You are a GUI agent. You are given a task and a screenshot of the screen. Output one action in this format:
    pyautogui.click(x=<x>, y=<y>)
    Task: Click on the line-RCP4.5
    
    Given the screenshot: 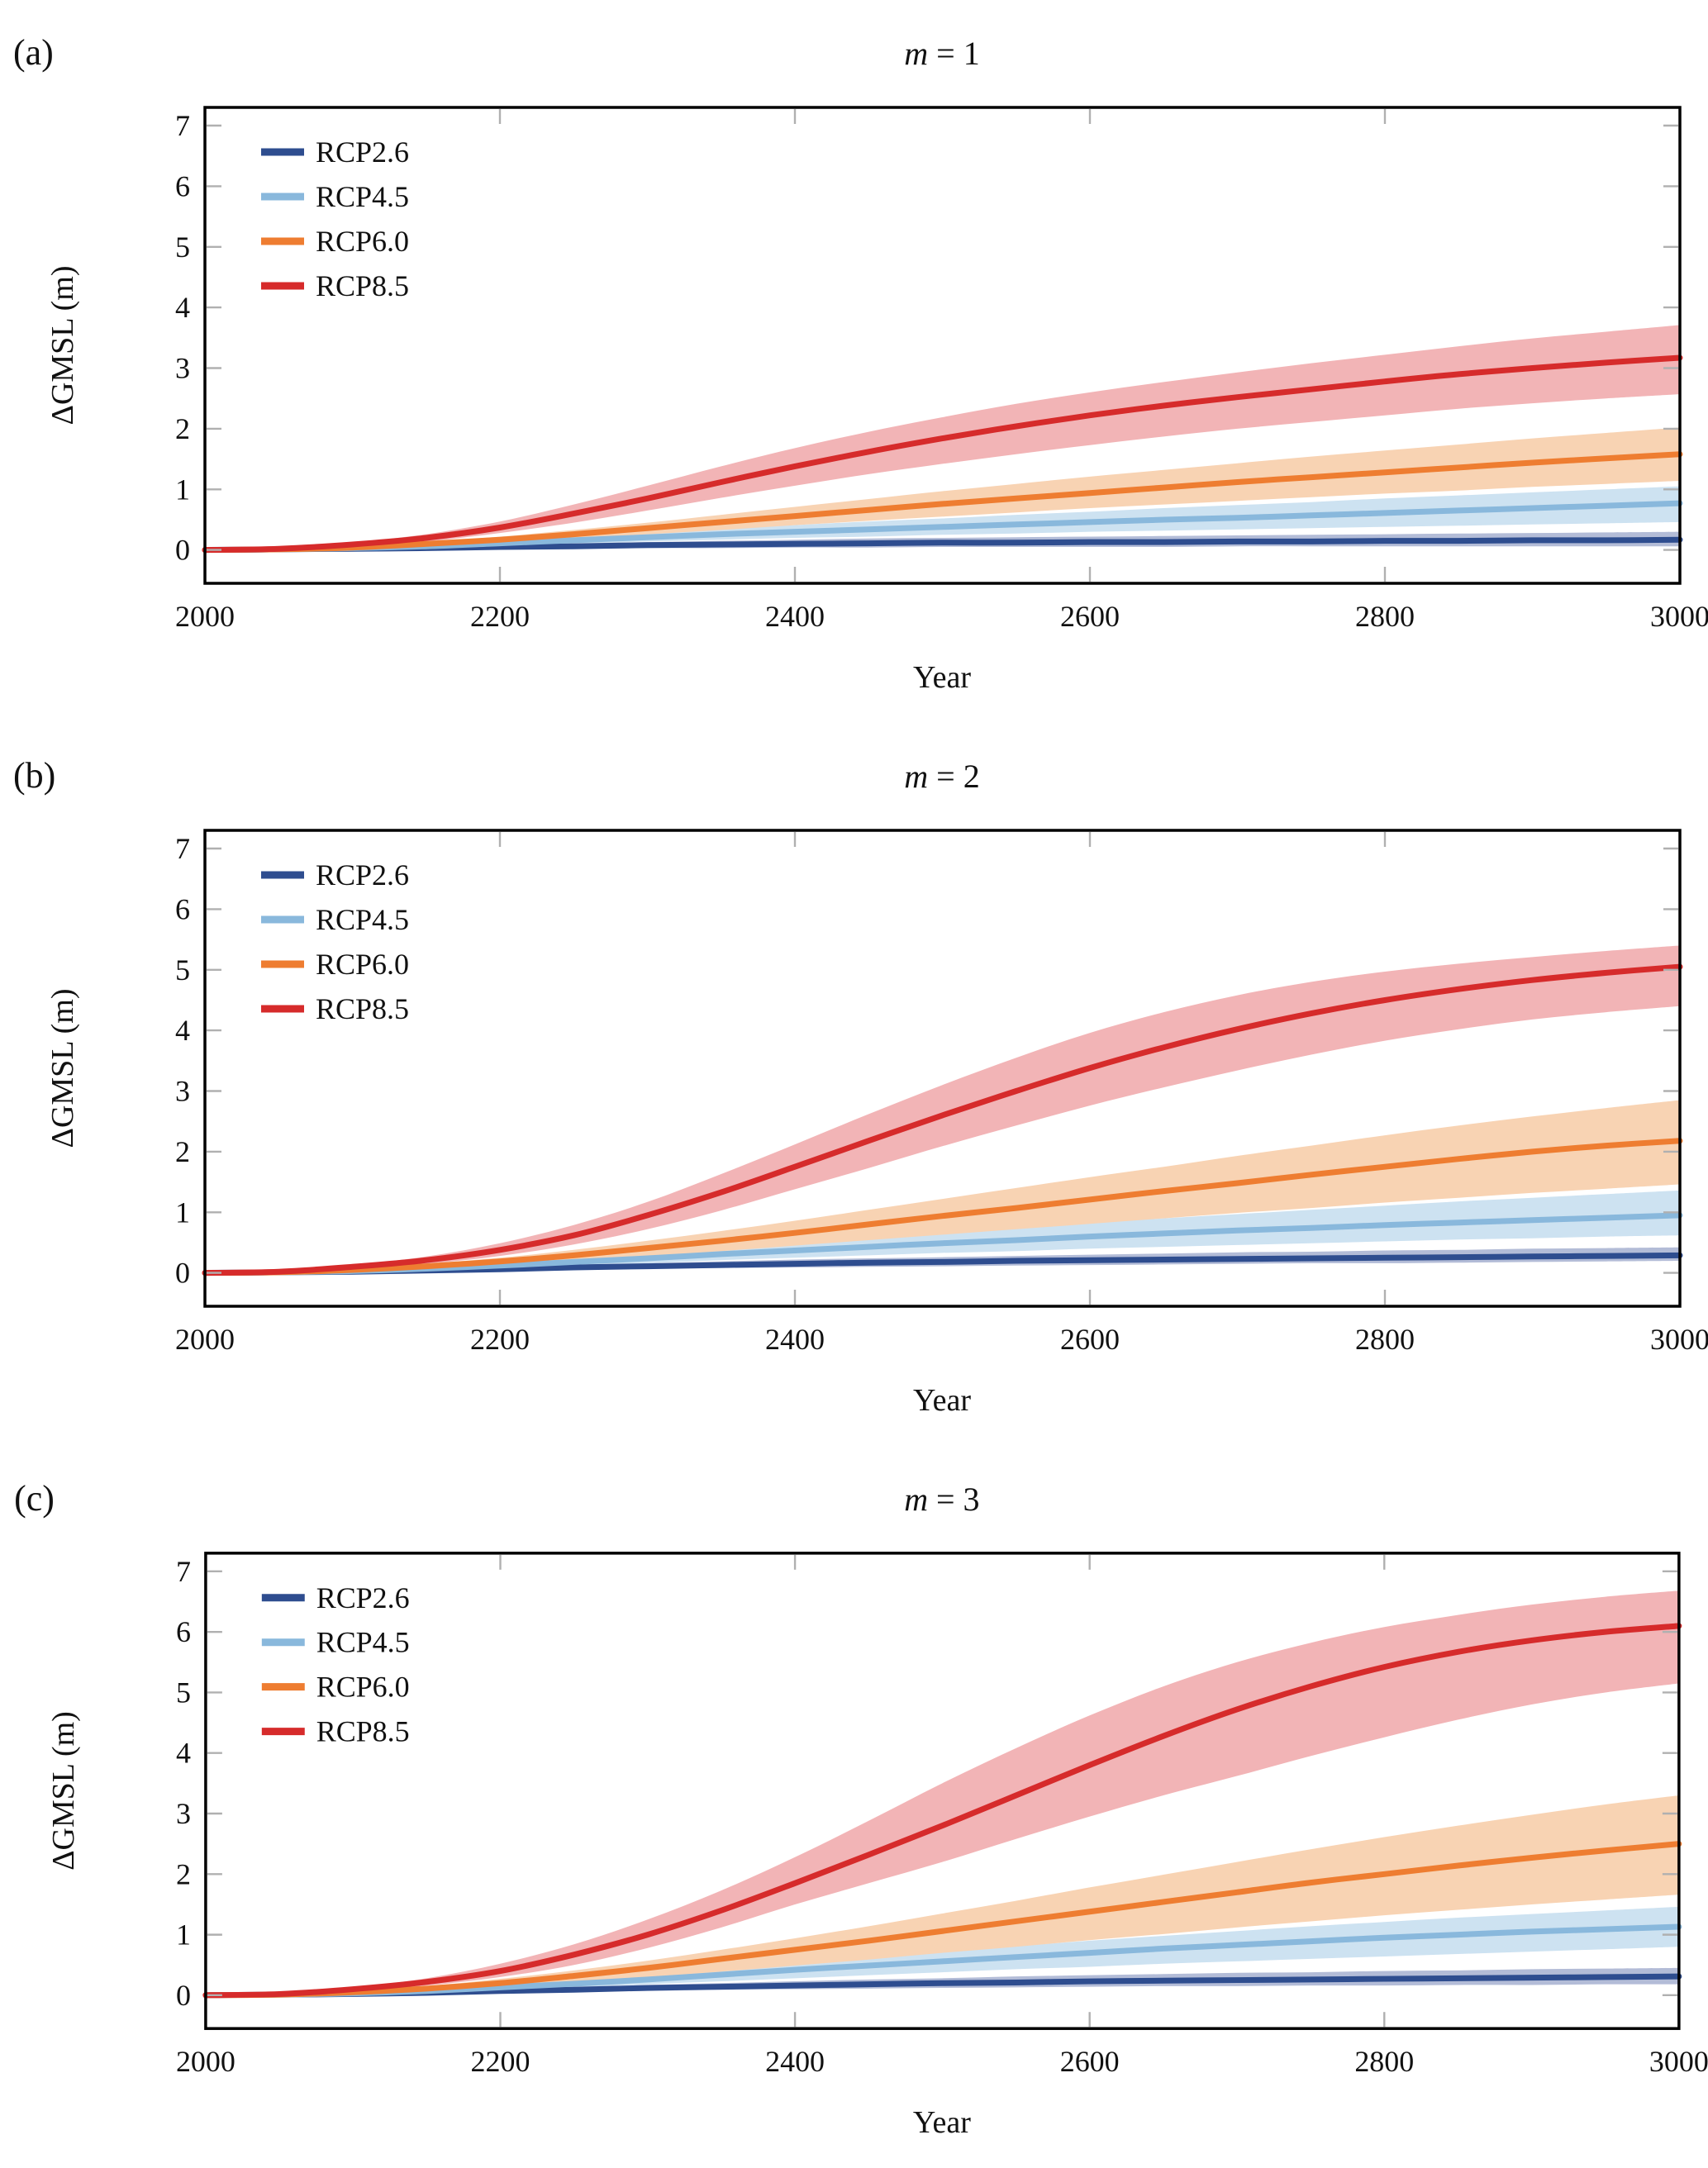 What is the action you would take?
    pyautogui.click(x=942, y=1244)
    